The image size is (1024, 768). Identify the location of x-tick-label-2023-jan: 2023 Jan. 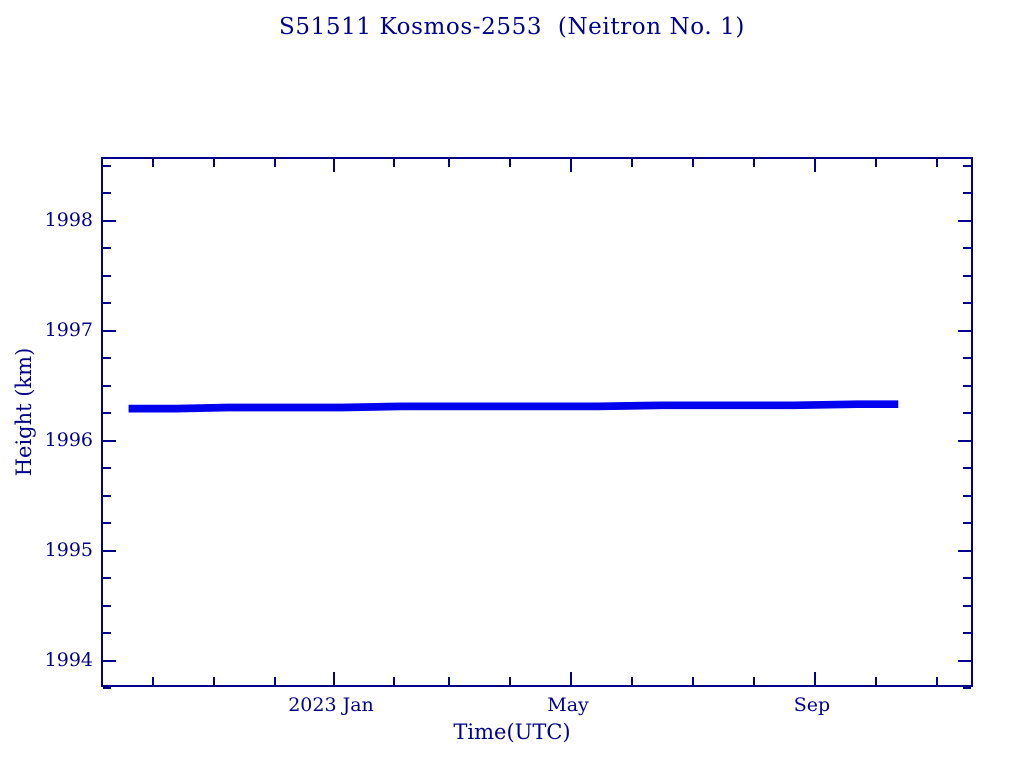
(331, 705).